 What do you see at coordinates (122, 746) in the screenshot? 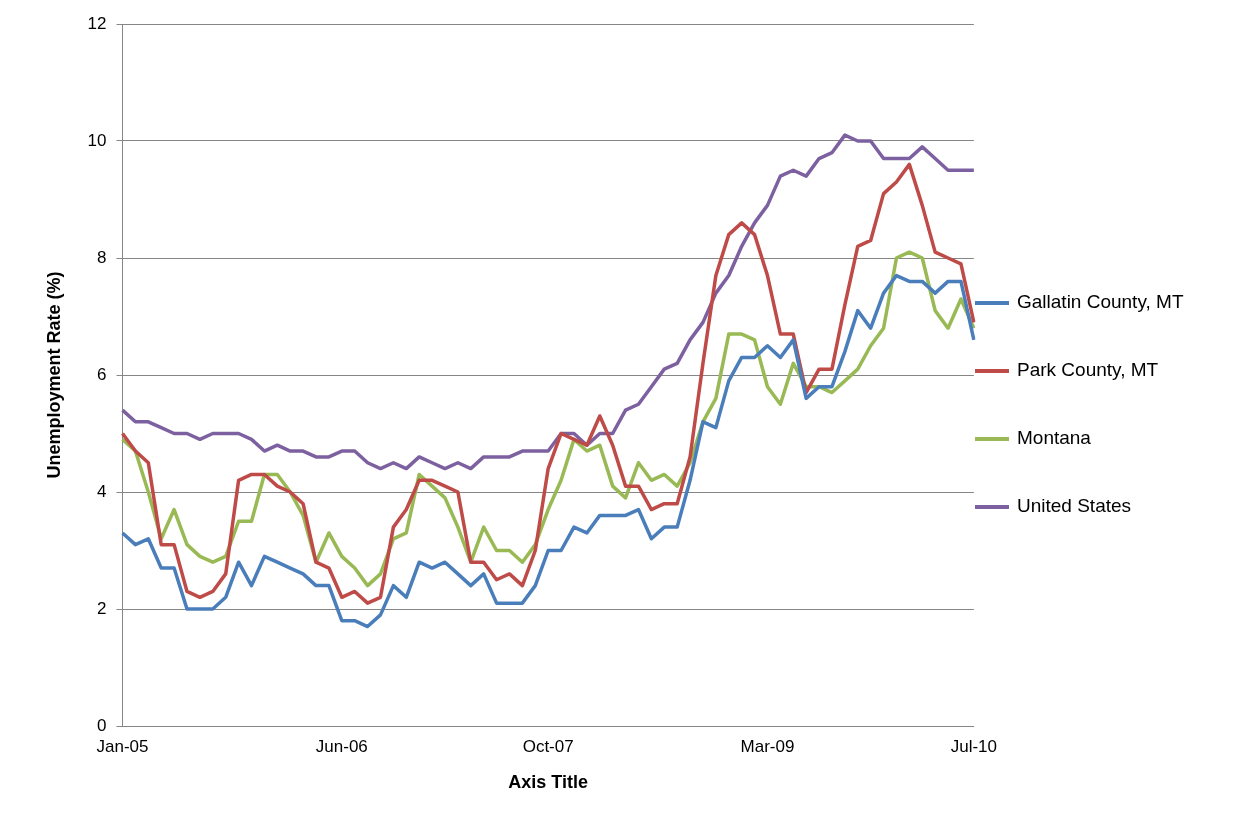
I see `x-tick-label: Jan-05` at bounding box center [122, 746].